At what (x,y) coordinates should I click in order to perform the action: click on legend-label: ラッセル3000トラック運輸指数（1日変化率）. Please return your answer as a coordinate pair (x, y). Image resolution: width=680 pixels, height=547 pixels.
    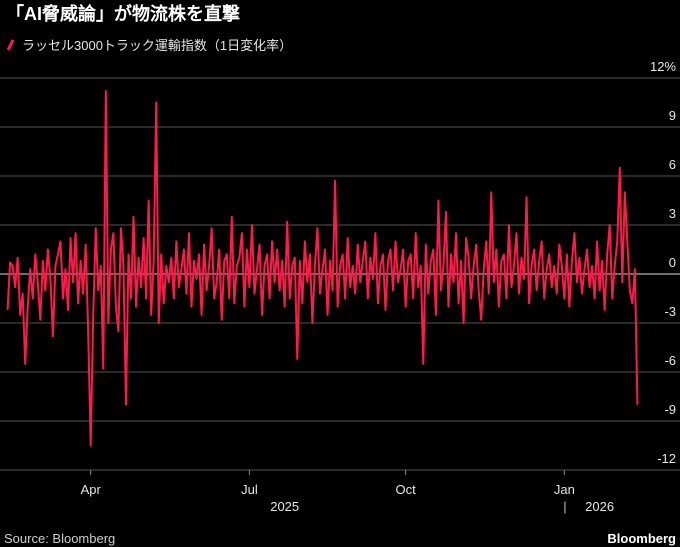
    Looking at the image, I should click on (157, 45).